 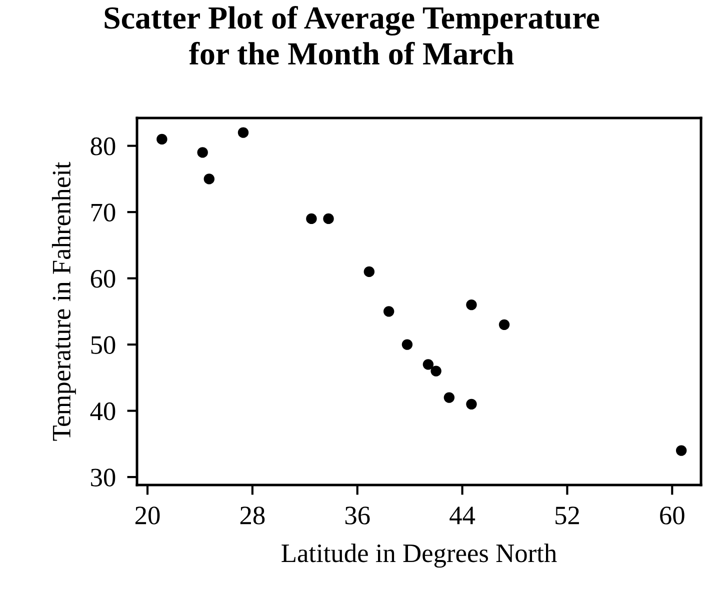 I want to click on x-tick-label: 52, so click(x=567, y=515).